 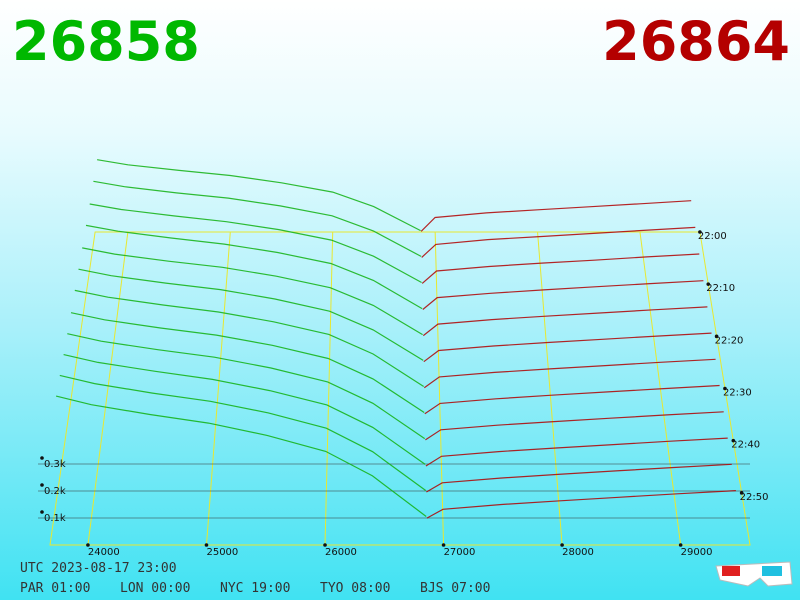 I want to click on x-tick-label: 25000, so click(x=222, y=552).